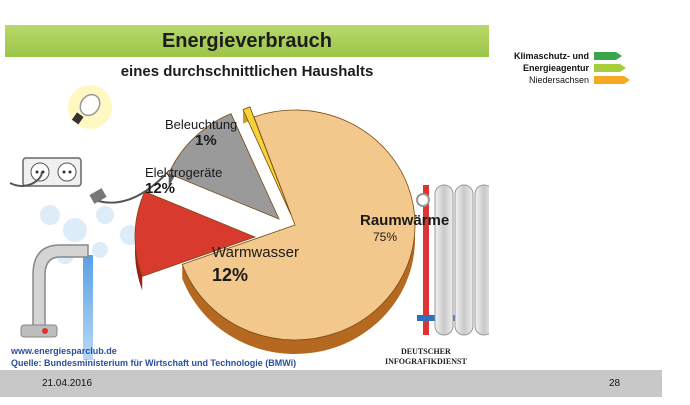 Image resolution: width=690 pixels, height=405 pixels. Describe the element at coordinates (452, 260) in the screenshot. I see `radiator-icon` at that location.